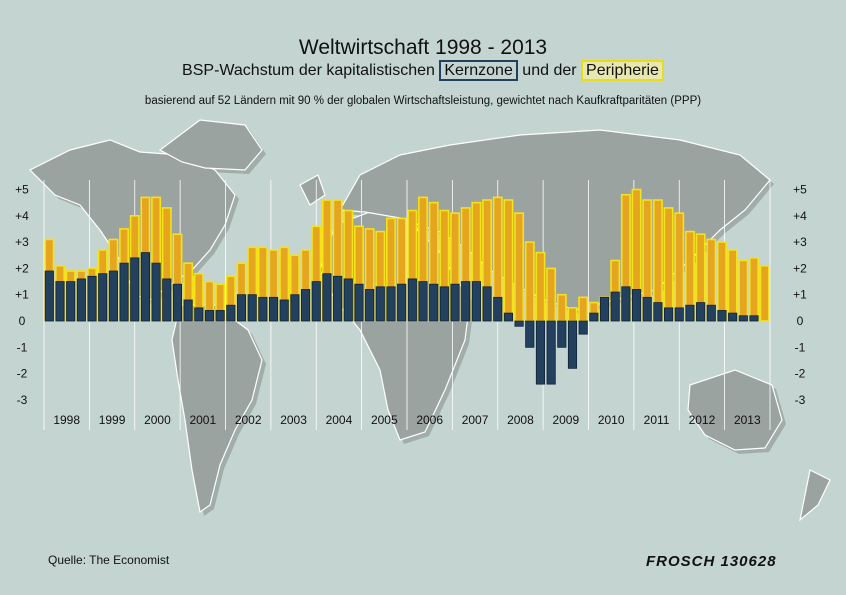 The width and height of the screenshot is (846, 595). Describe the element at coordinates (248, 420) in the screenshot. I see `x-tick-label: 2002` at that location.